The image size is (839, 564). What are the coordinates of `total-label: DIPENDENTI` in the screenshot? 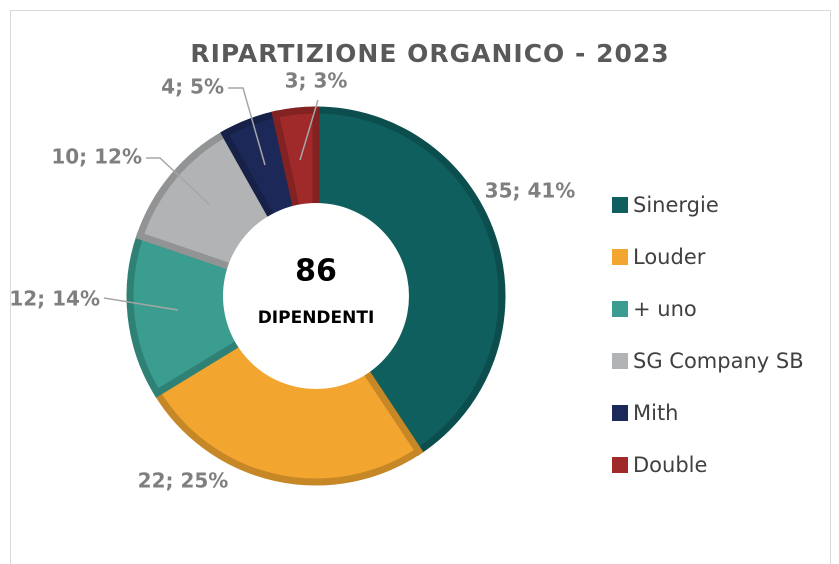 It's located at (316, 318).